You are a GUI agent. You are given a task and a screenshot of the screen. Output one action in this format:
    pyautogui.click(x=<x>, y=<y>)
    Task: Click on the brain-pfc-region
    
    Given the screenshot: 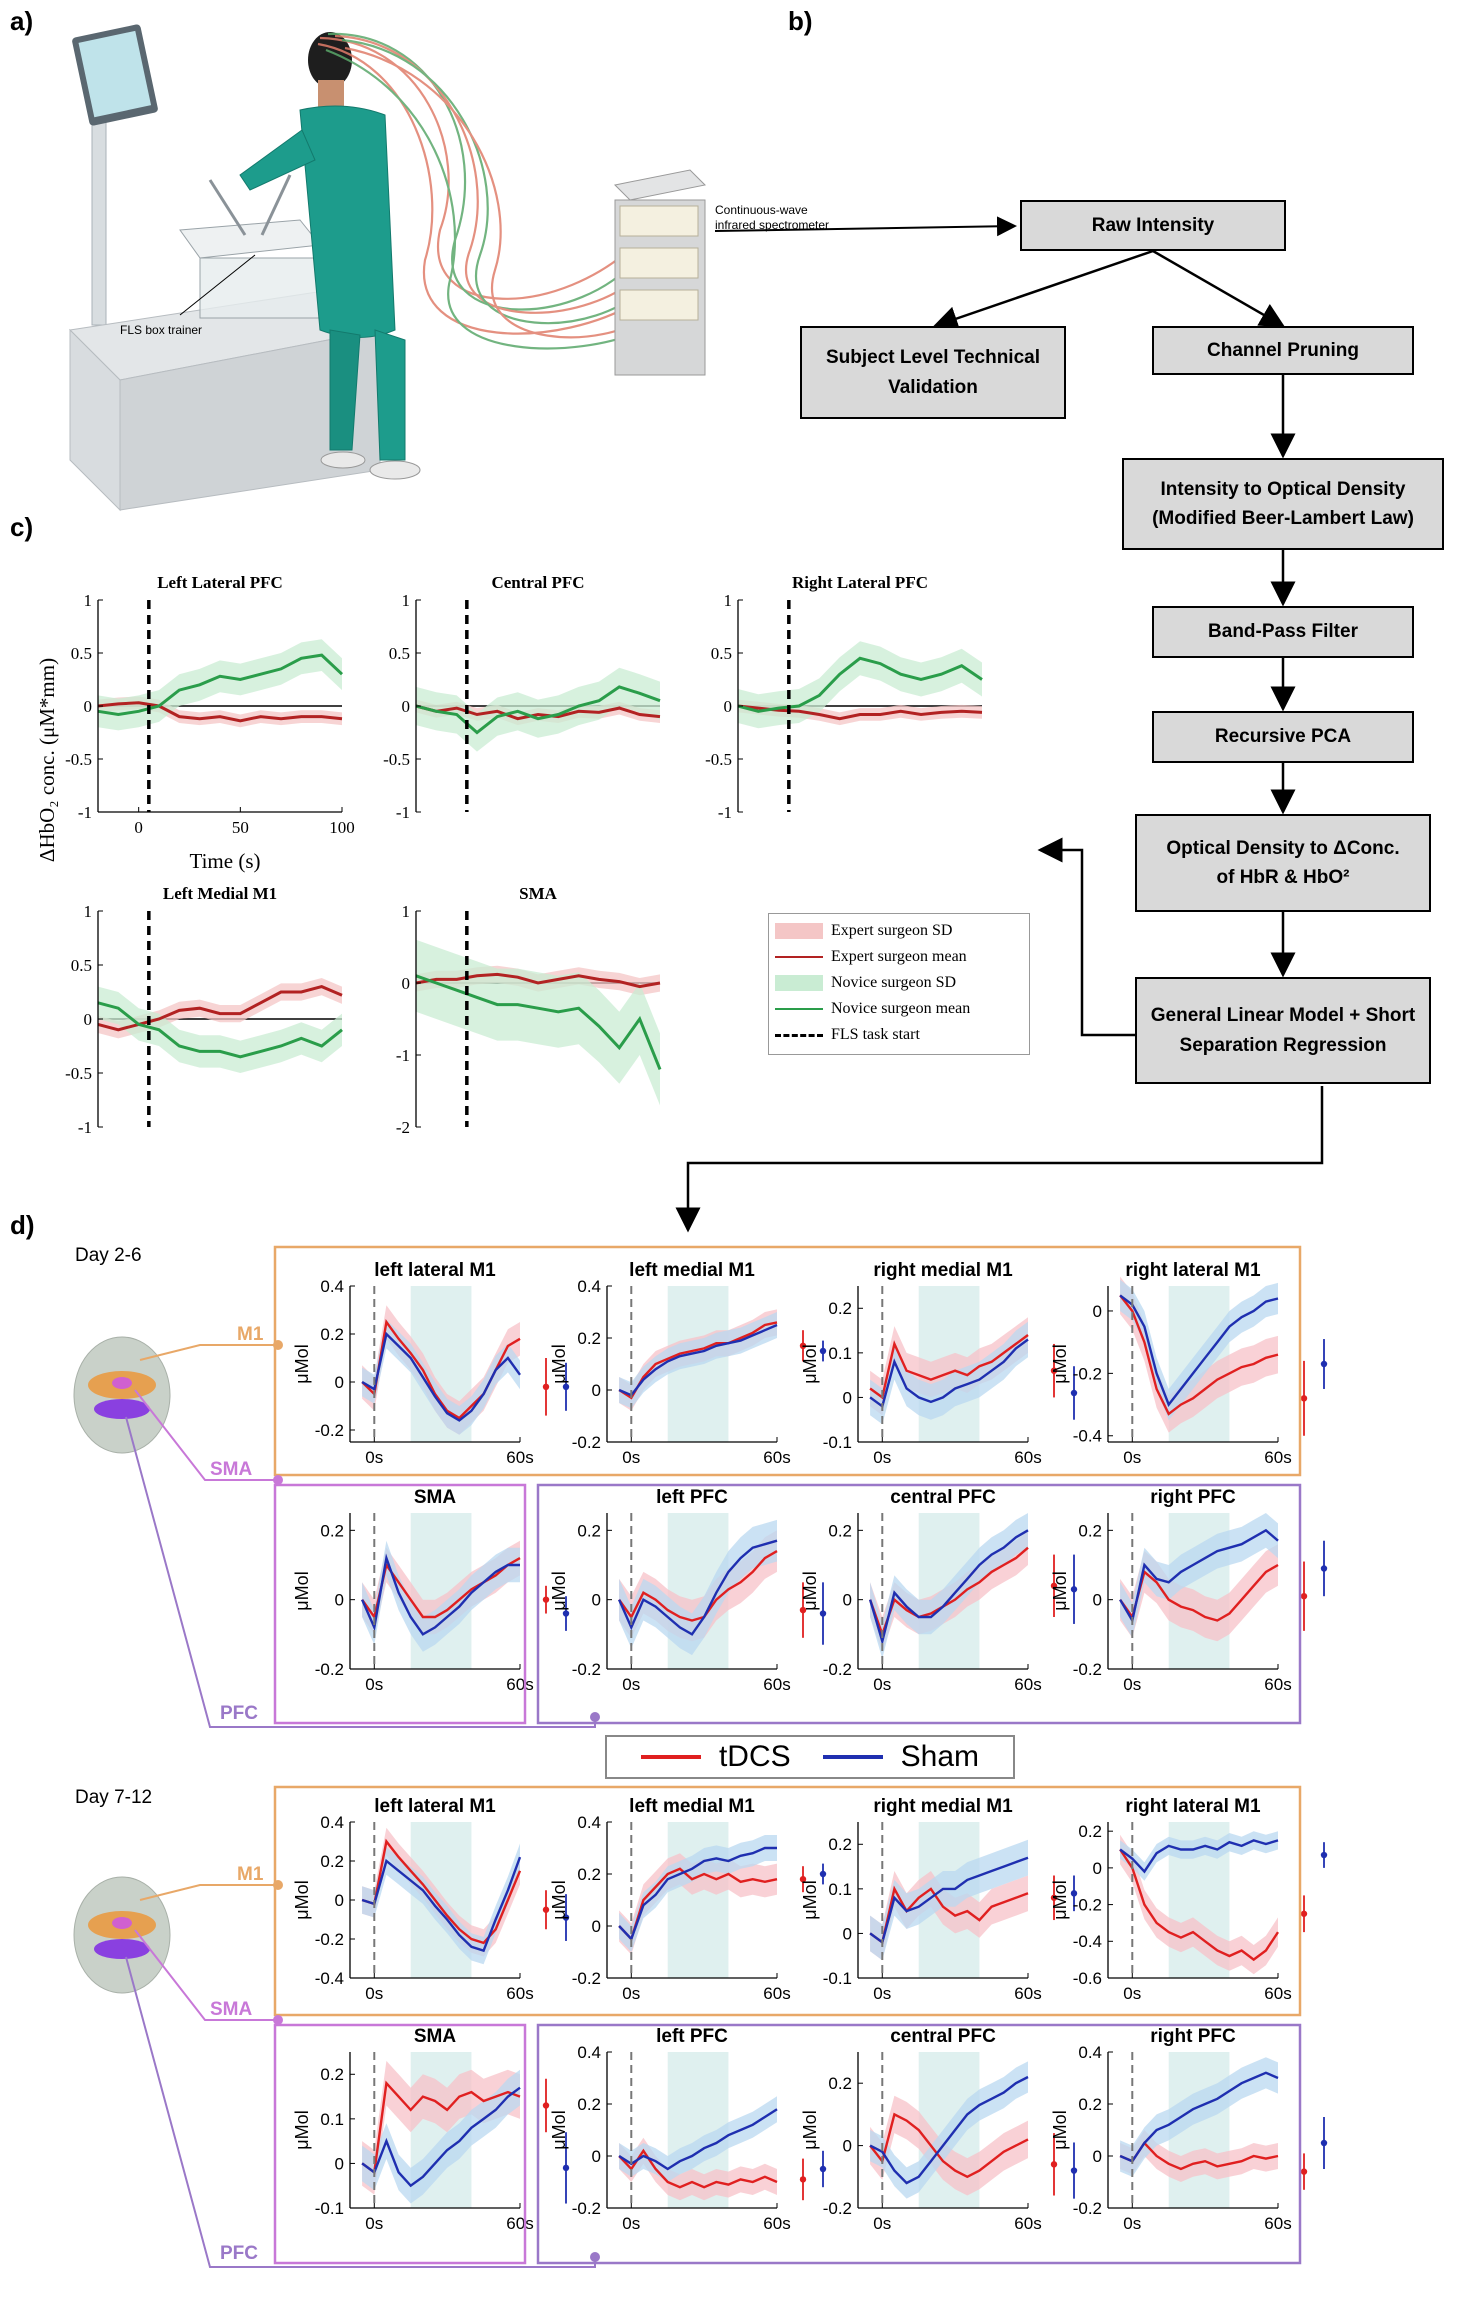 What is the action you would take?
    pyautogui.click(x=122, y=1409)
    